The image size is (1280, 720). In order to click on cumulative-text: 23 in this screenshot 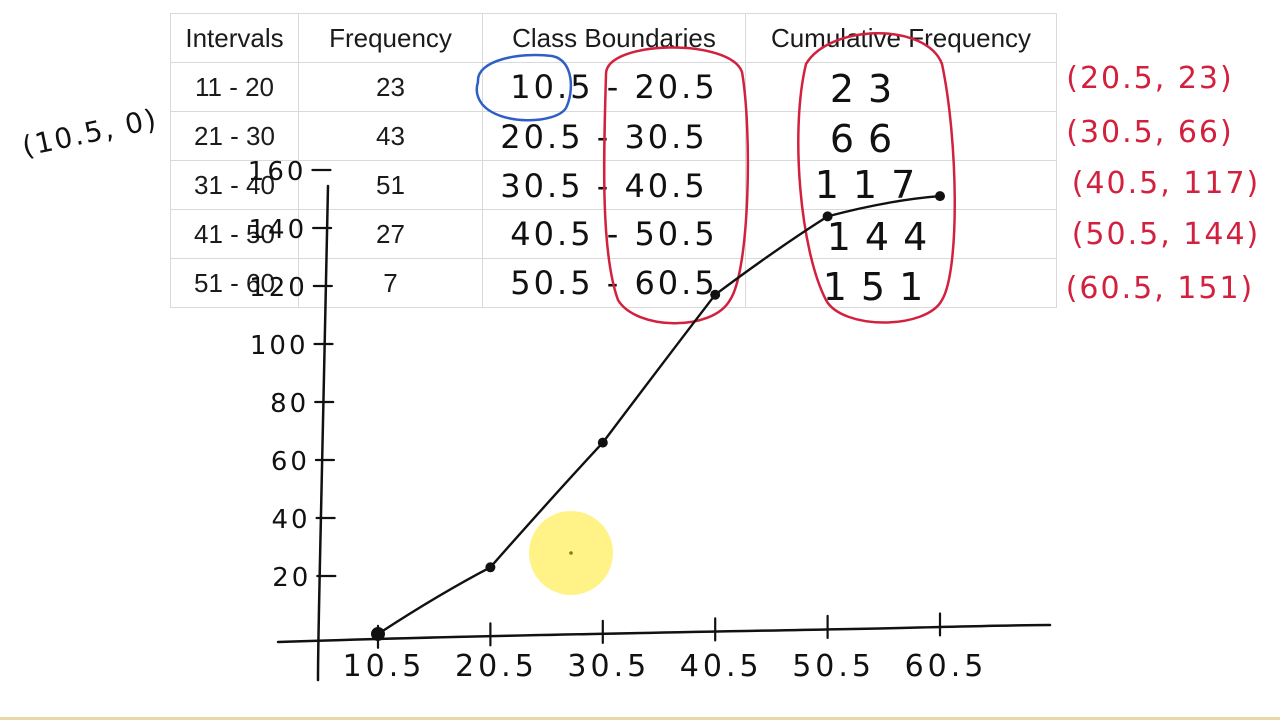, I will do `click(868, 89)`.